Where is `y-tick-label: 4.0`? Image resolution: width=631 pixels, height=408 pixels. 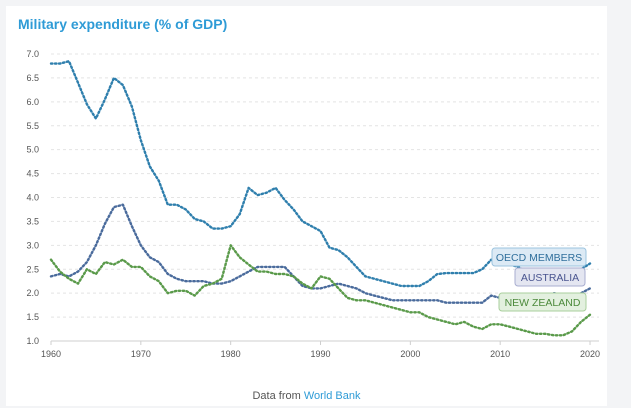 y-tick-label: 4.0 is located at coordinates (32, 198).